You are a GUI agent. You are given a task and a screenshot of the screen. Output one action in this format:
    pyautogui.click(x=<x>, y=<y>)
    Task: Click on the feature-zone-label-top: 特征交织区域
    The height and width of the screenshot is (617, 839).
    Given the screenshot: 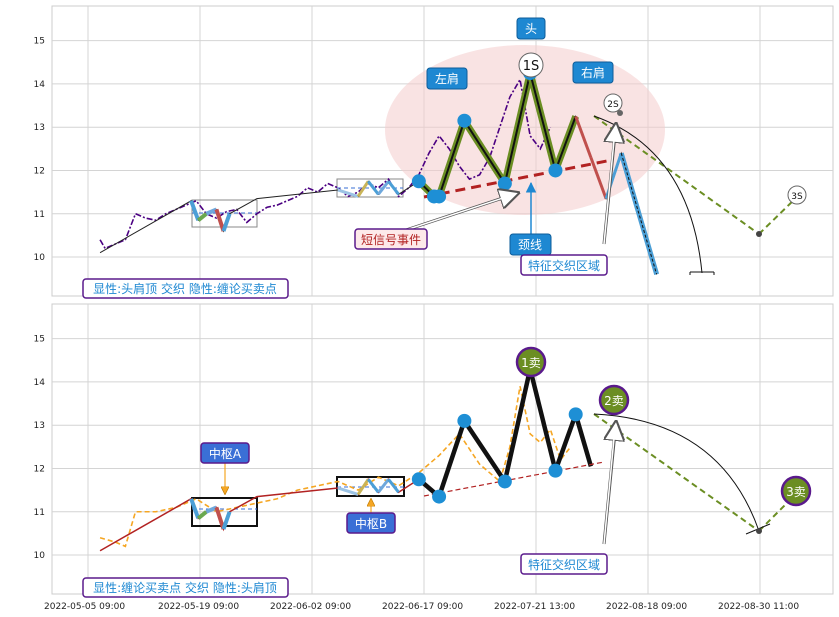 What is the action you would take?
    pyautogui.click(x=564, y=265)
    